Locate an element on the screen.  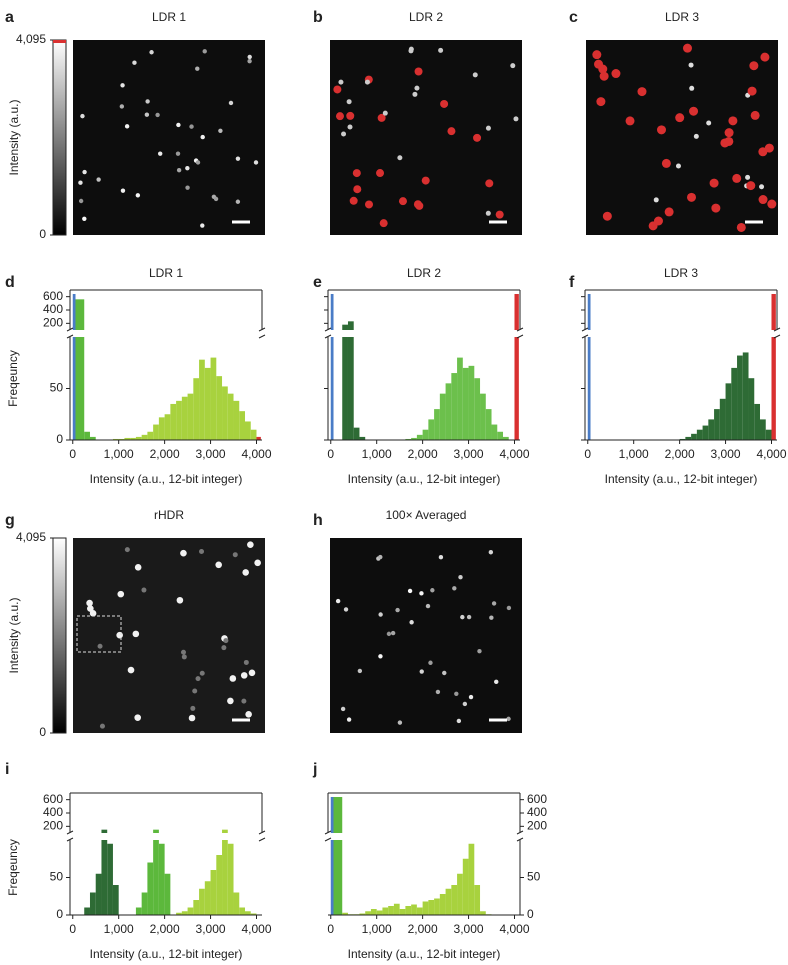
colorbar-saturation is located at coordinates (59, 41).